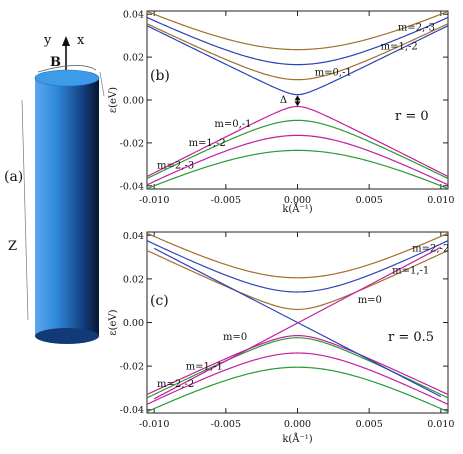  What do you see at coordinates (55, 62) in the screenshot?
I see `field-label: B` at bounding box center [55, 62].